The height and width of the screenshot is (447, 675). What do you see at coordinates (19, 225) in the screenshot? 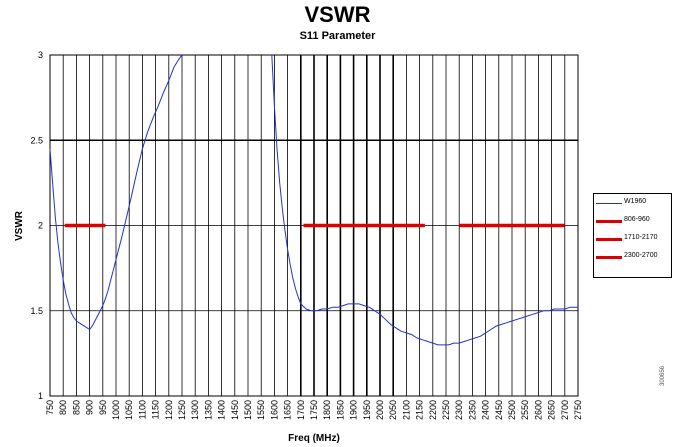
I see `y-axis-label: VSWR` at bounding box center [19, 225].